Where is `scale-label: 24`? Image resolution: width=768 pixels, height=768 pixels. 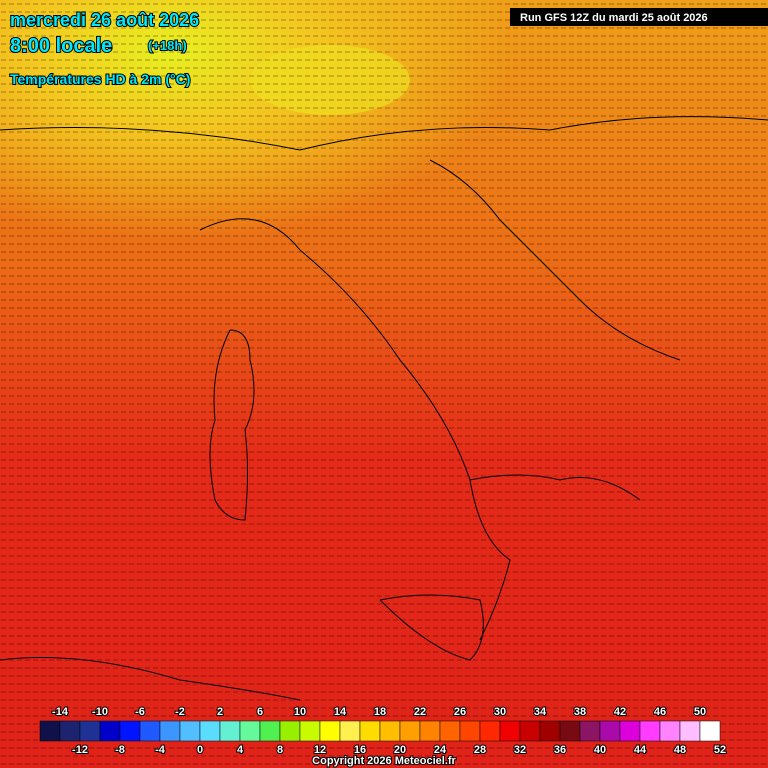
scale-label: 24 is located at coordinates (440, 750).